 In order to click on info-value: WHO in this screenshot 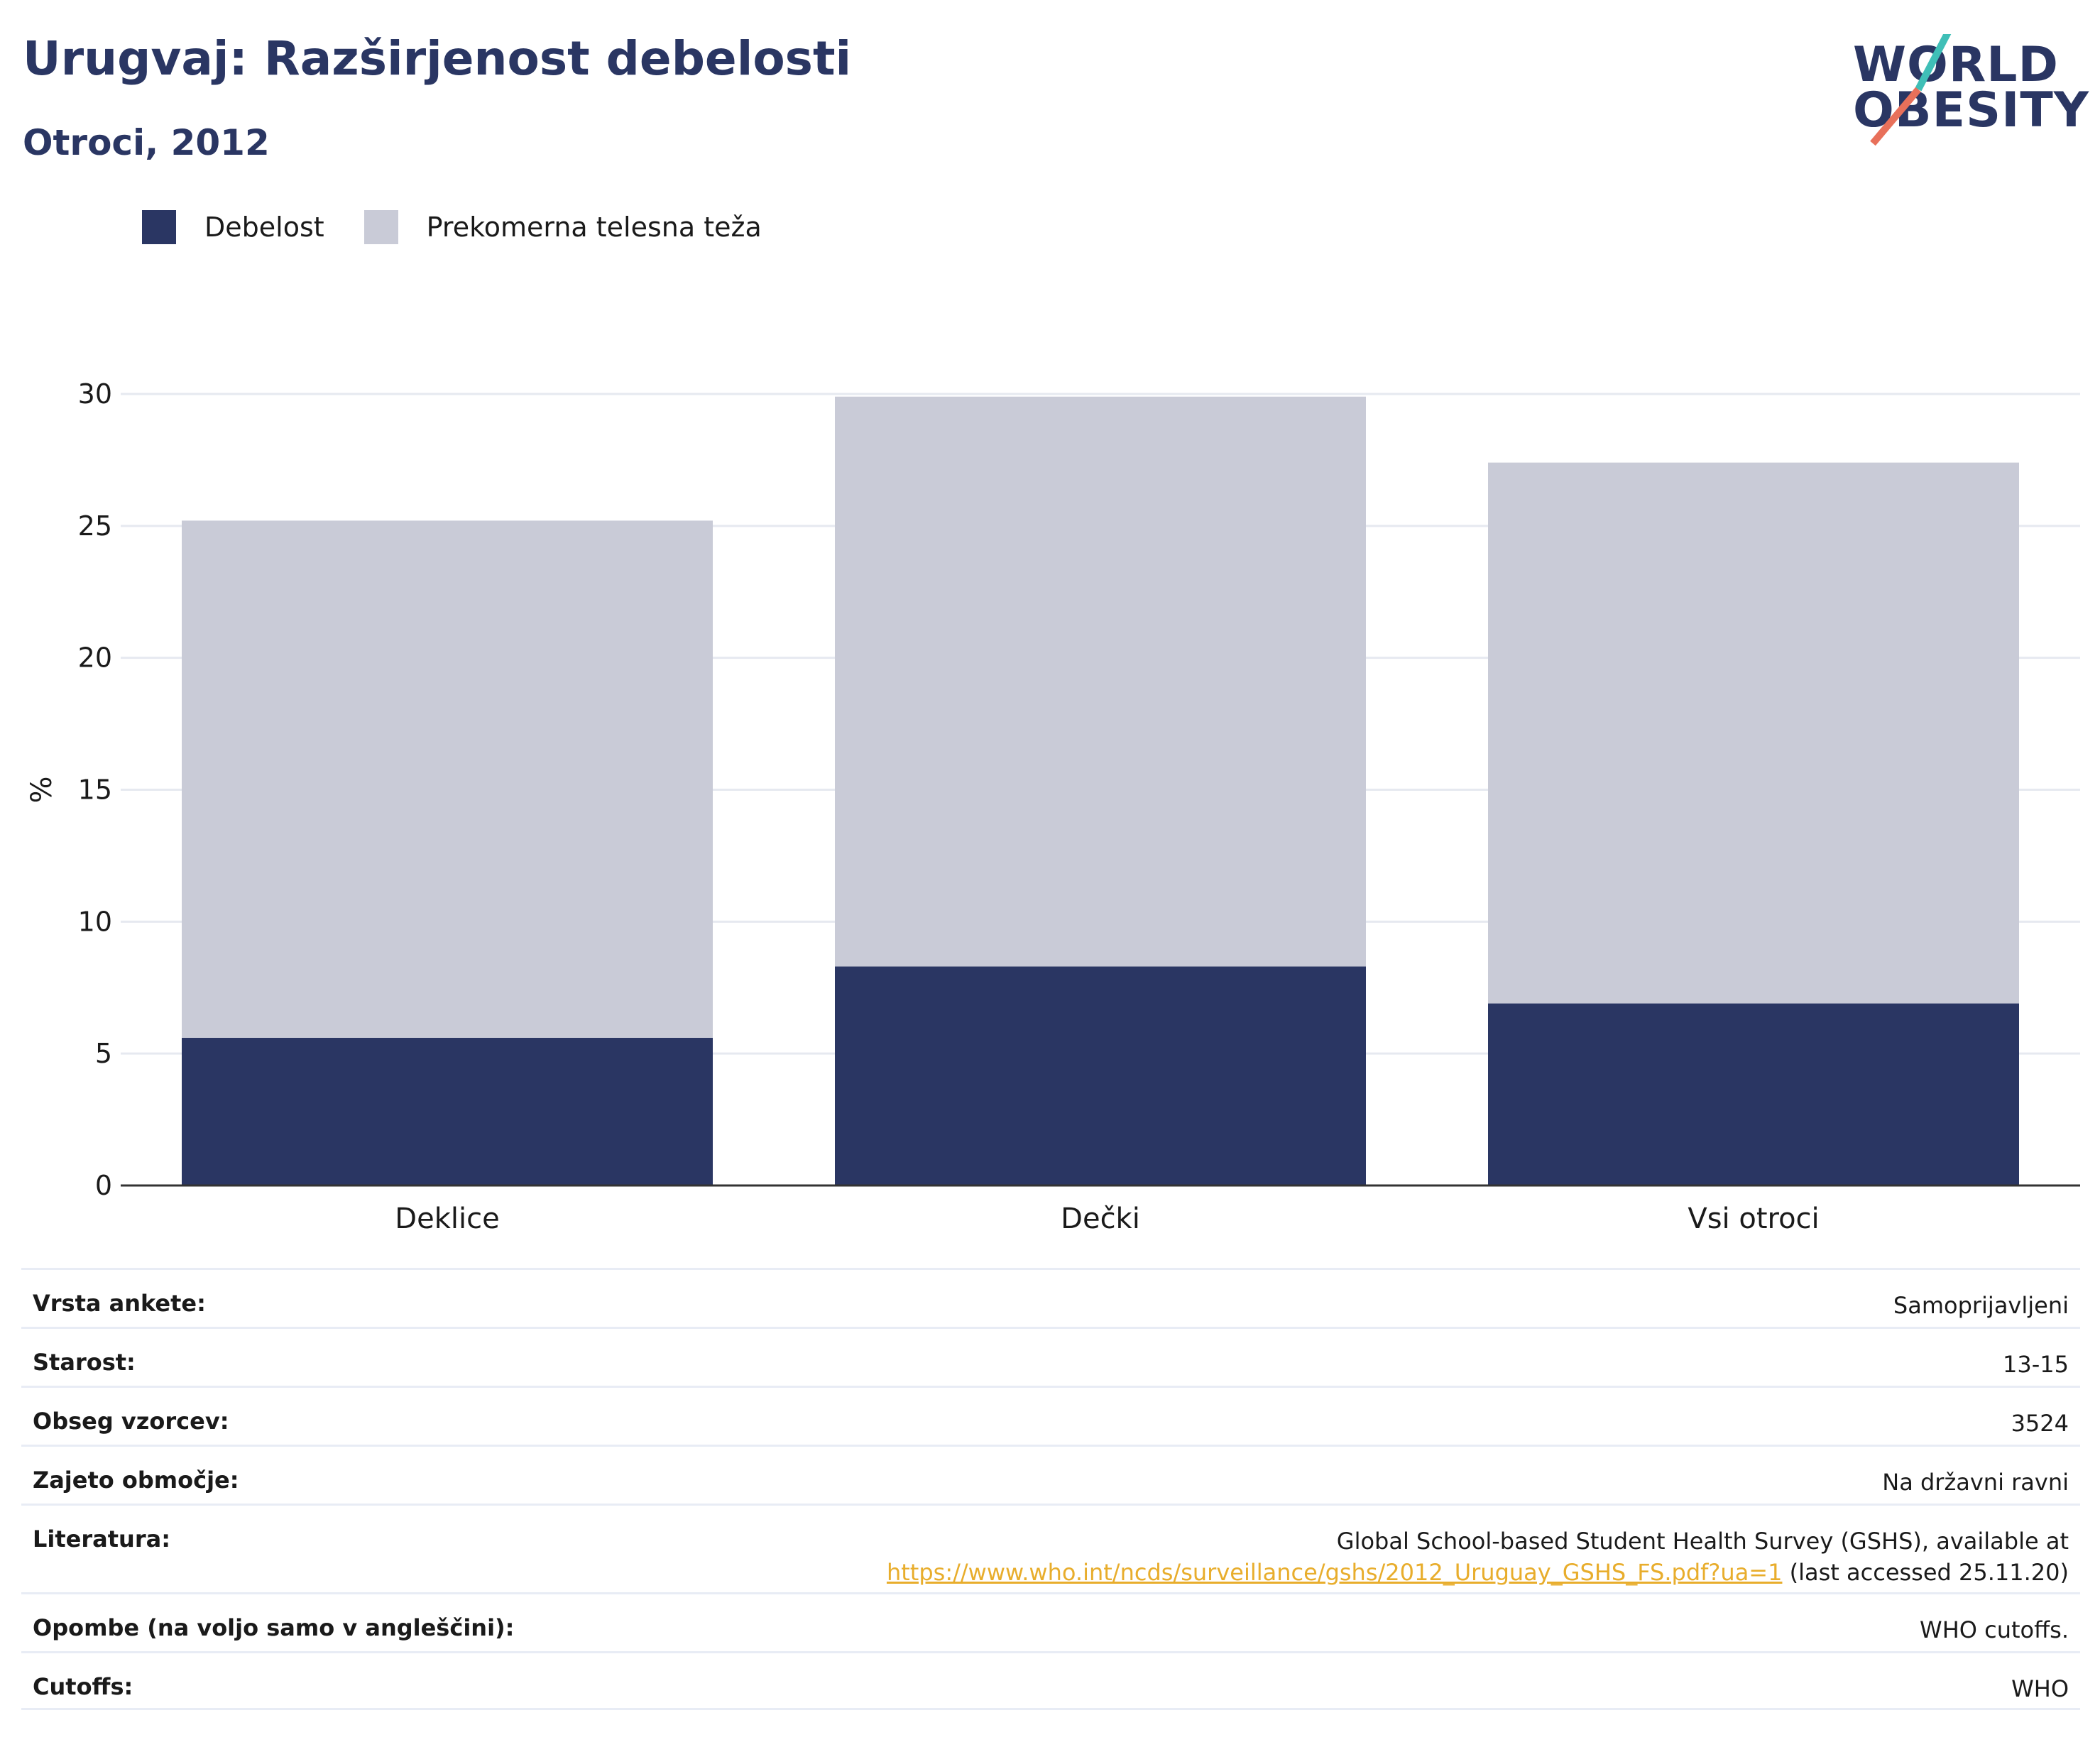, I will do `click(2040, 1688)`.